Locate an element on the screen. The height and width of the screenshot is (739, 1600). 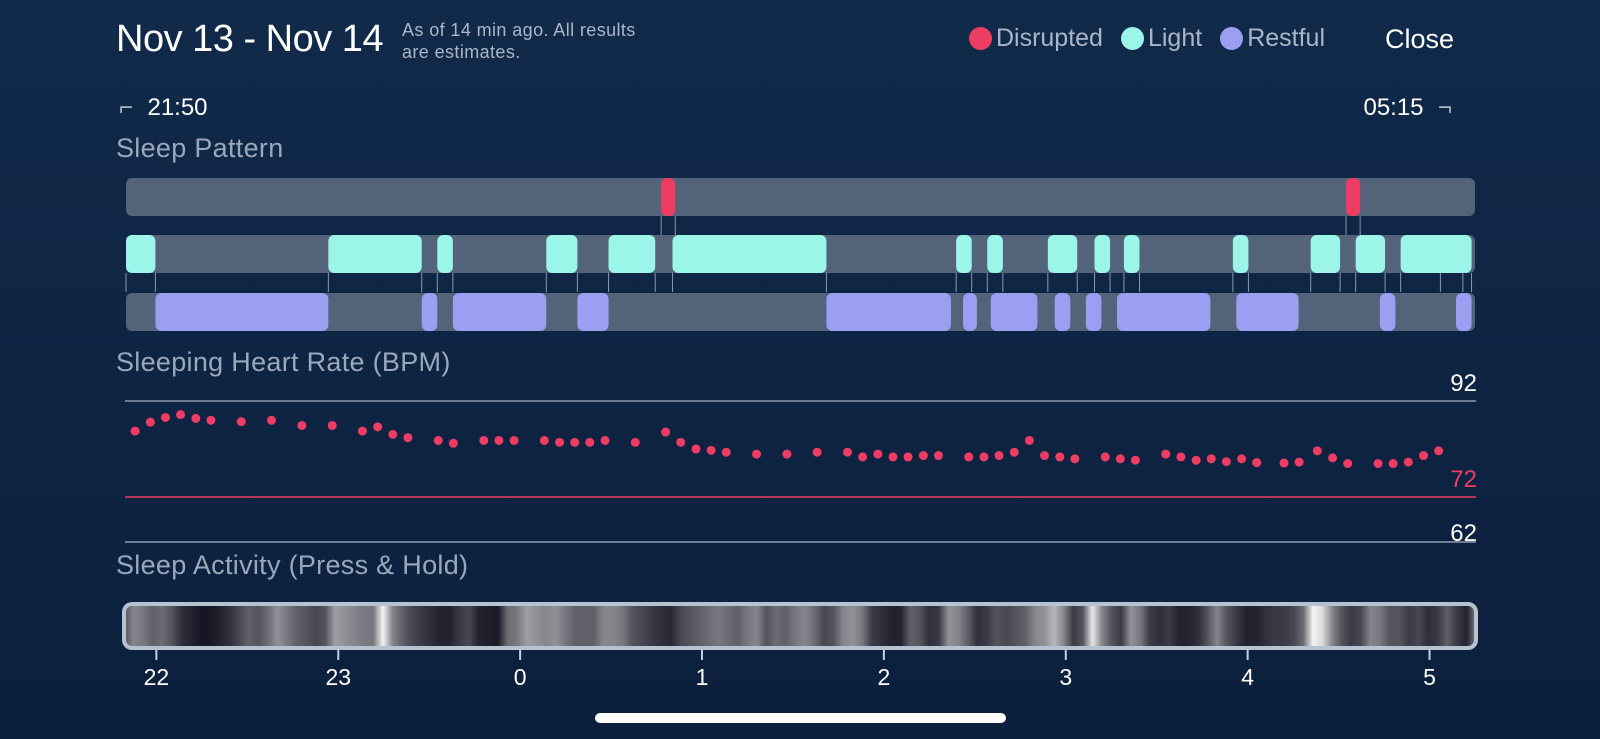
timeline-end: 05:15 ¬ is located at coordinates (1407, 108).